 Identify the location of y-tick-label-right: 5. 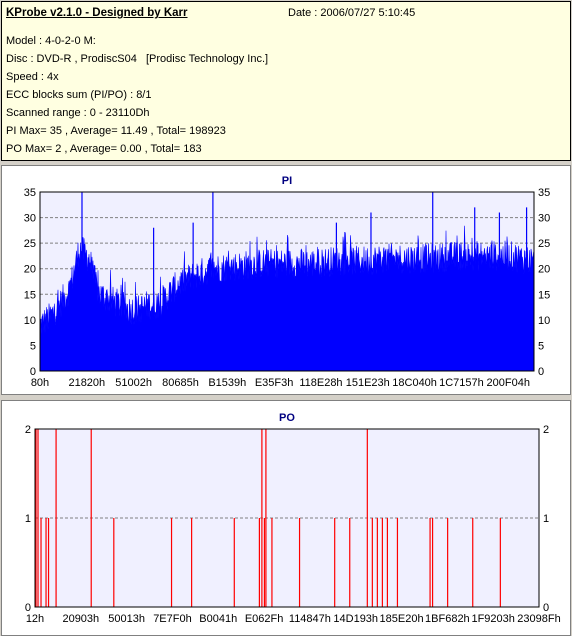
(541, 346).